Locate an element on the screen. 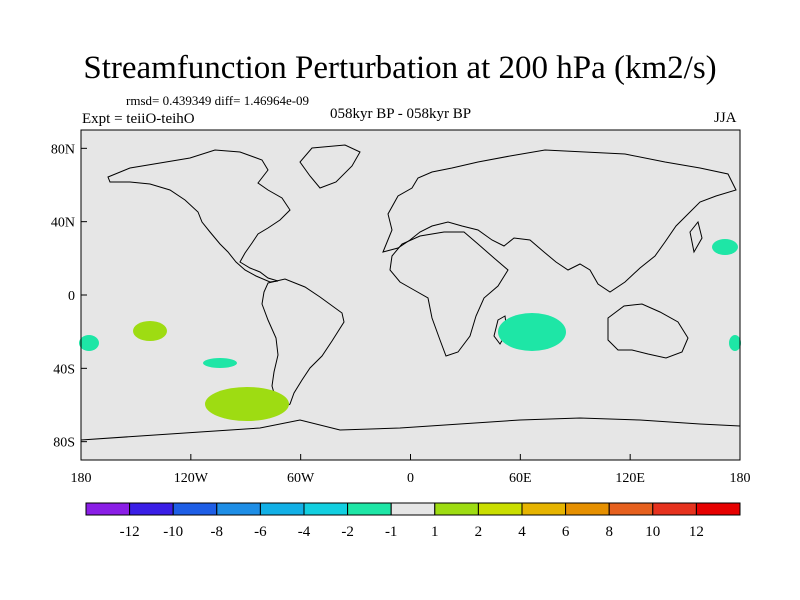  colorbar-label: -4 is located at coordinates (304, 532).